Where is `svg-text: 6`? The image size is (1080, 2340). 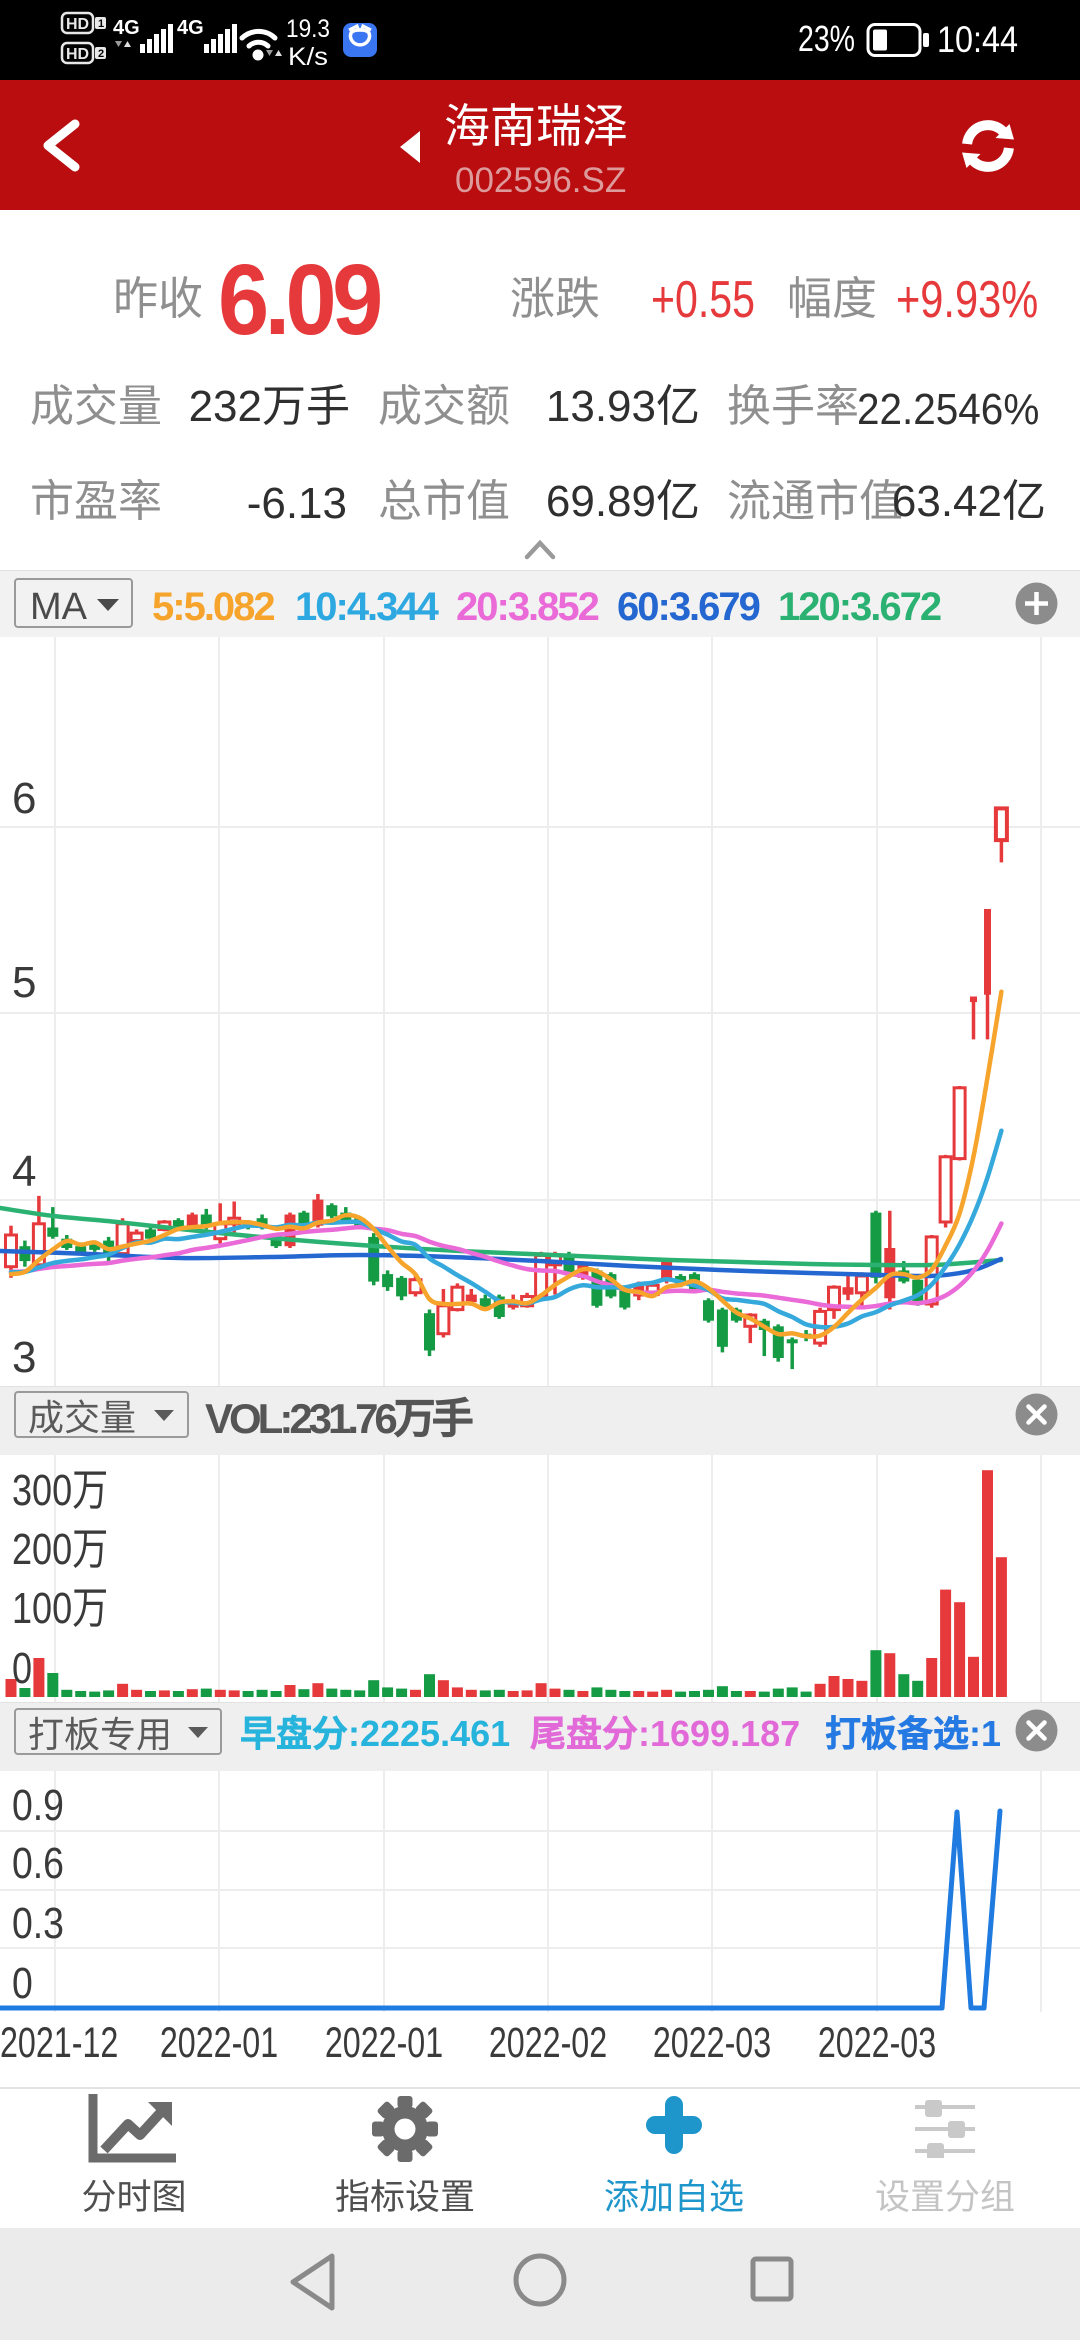 svg-text: 6 is located at coordinates (24, 798).